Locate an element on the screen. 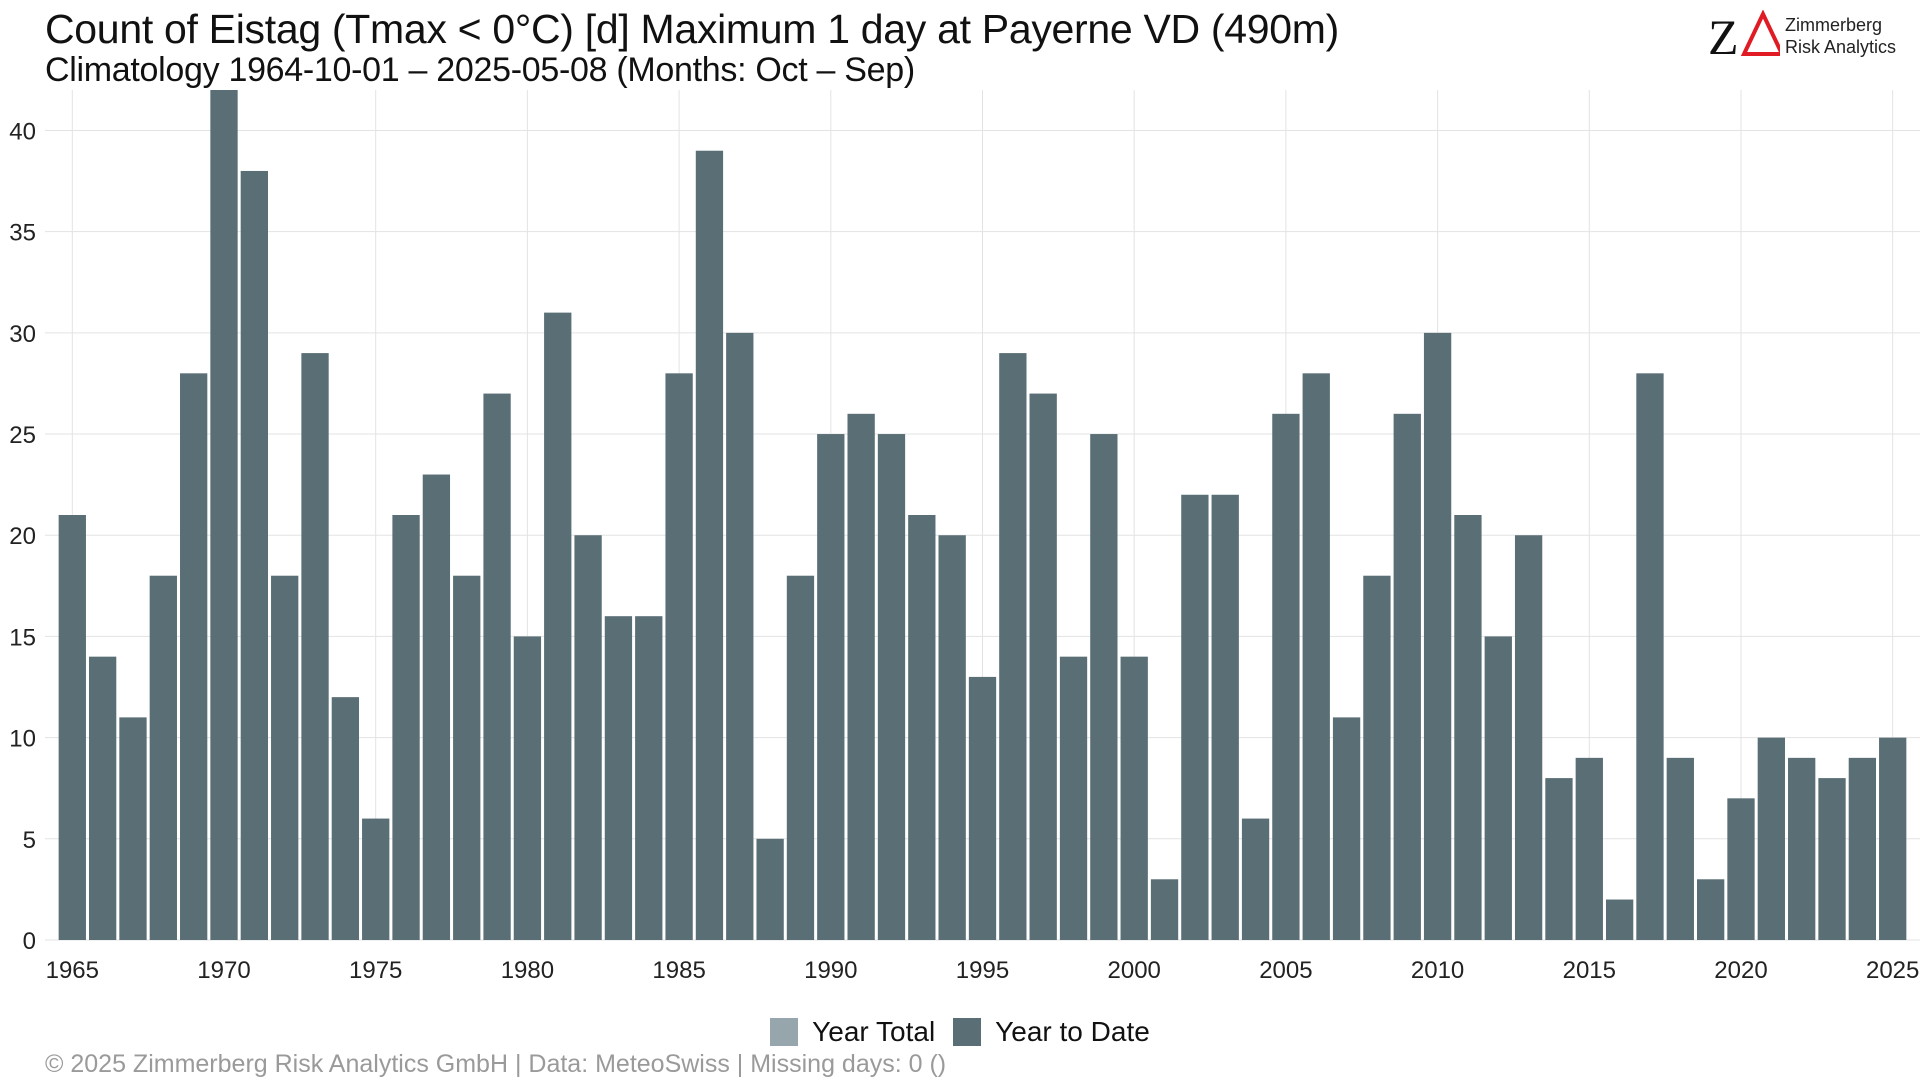 The width and height of the screenshot is (1920, 1080). x-tick-label: 2010 is located at coordinates (1437, 970).